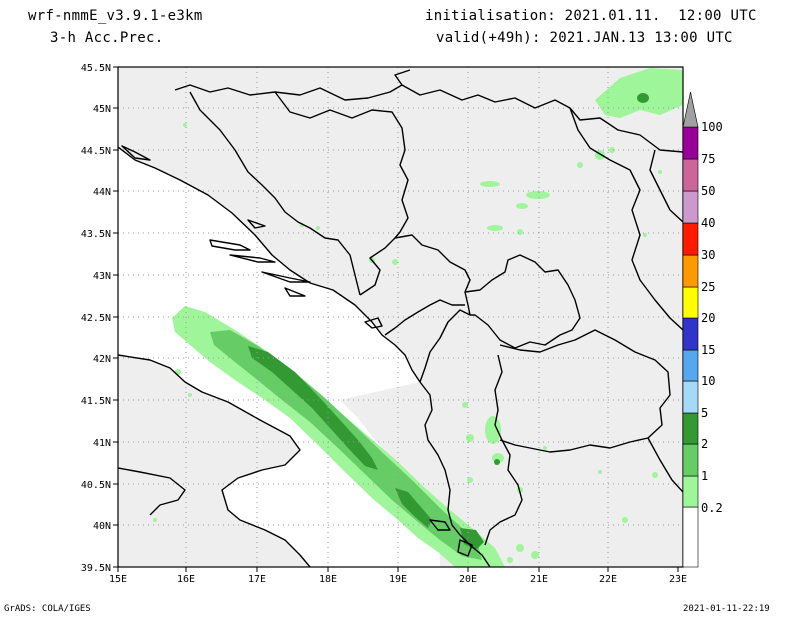  What do you see at coordinates (704, 476) in the screenshot?
I see `colorbar-label: 1` at bounding box center [704, 476].